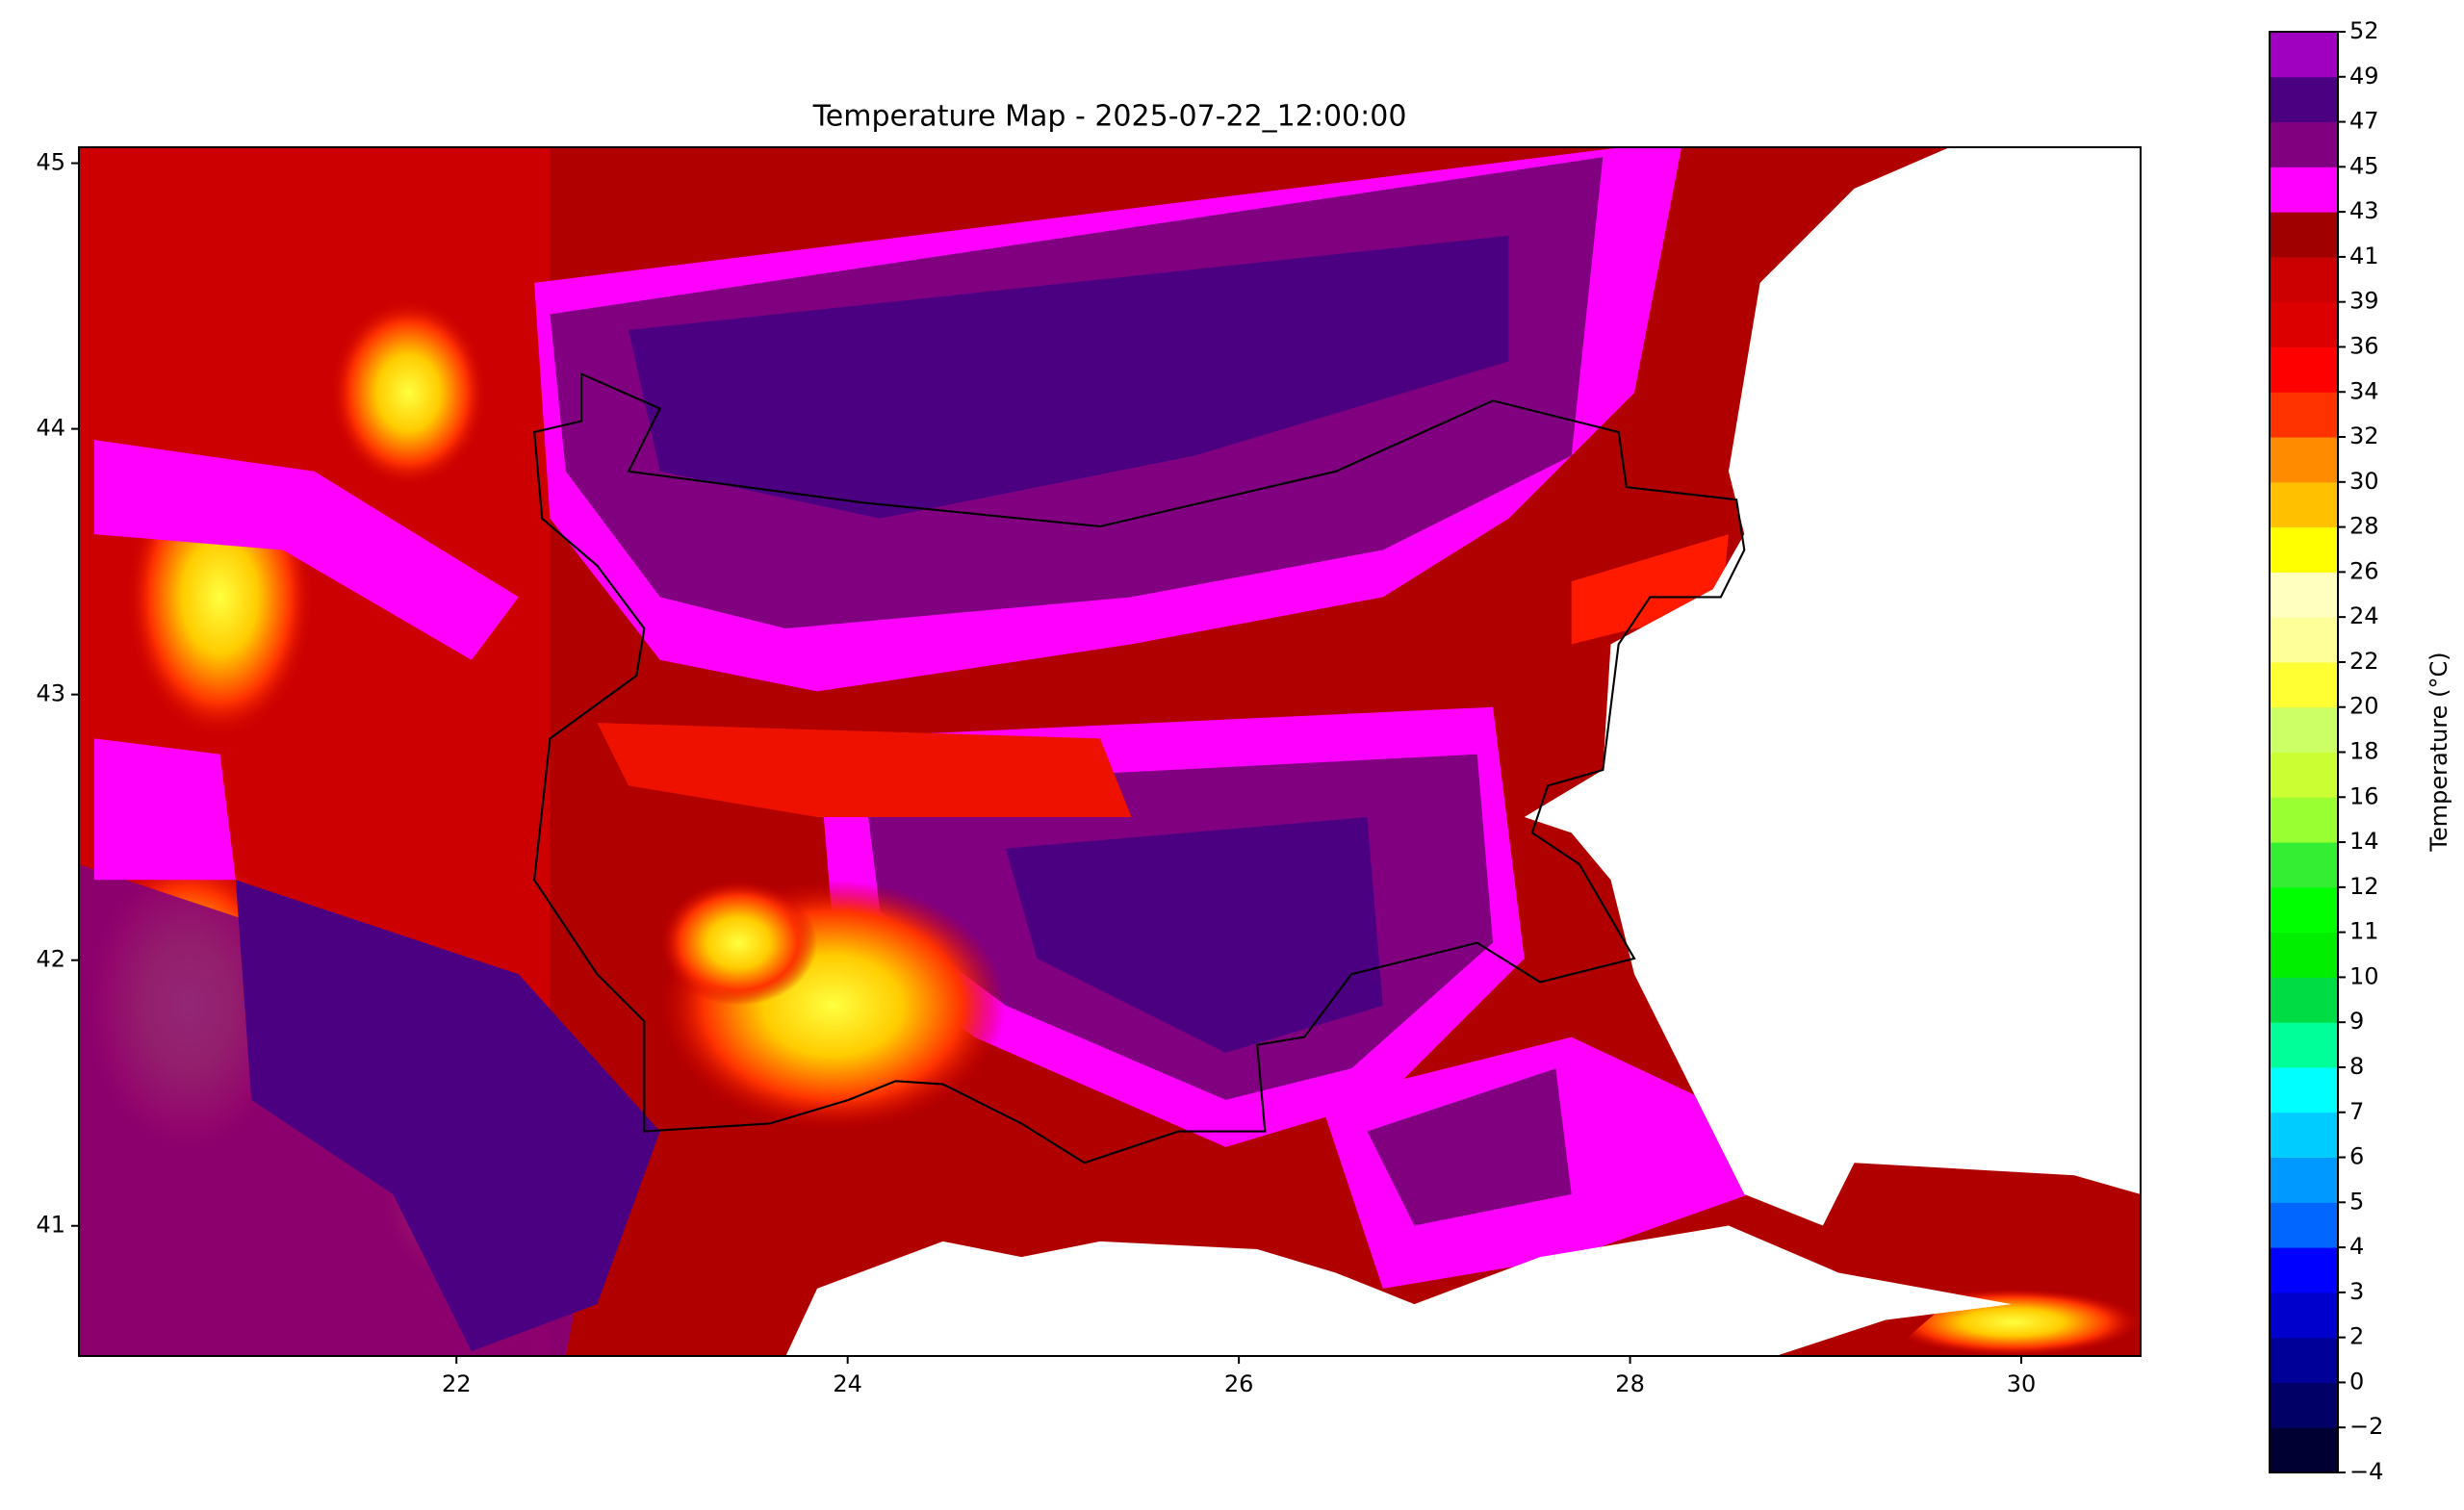 This screenshot has height=1510, width=2464. Describe the element at coordinates (2366, 1426) in the screenshot. I see `colorbar-tick-label: −2` at that location.